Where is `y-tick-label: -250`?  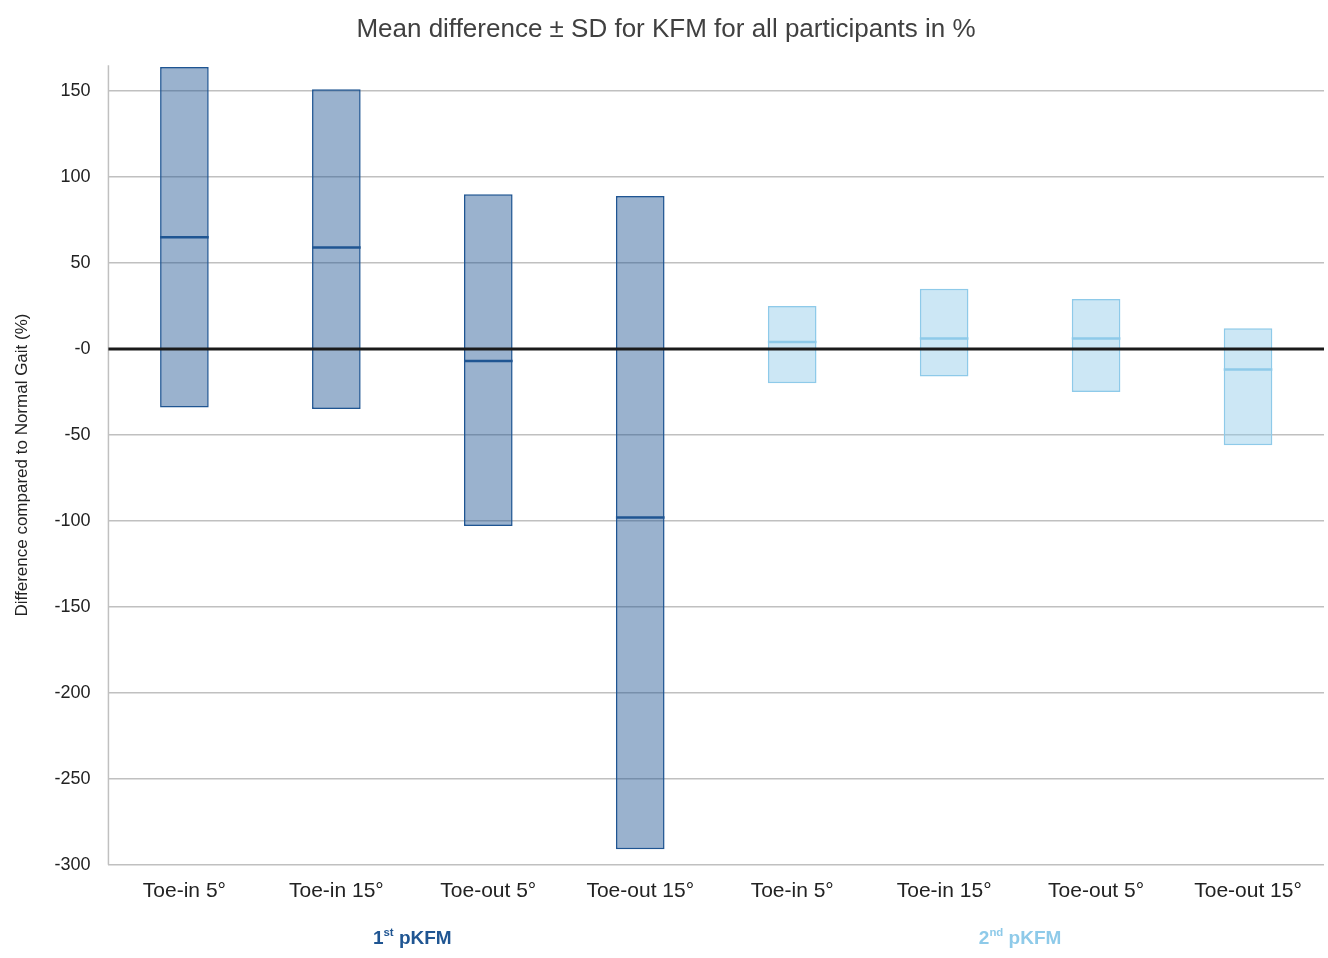 y-tick-label: -250 is located at coordinates (72, 777).